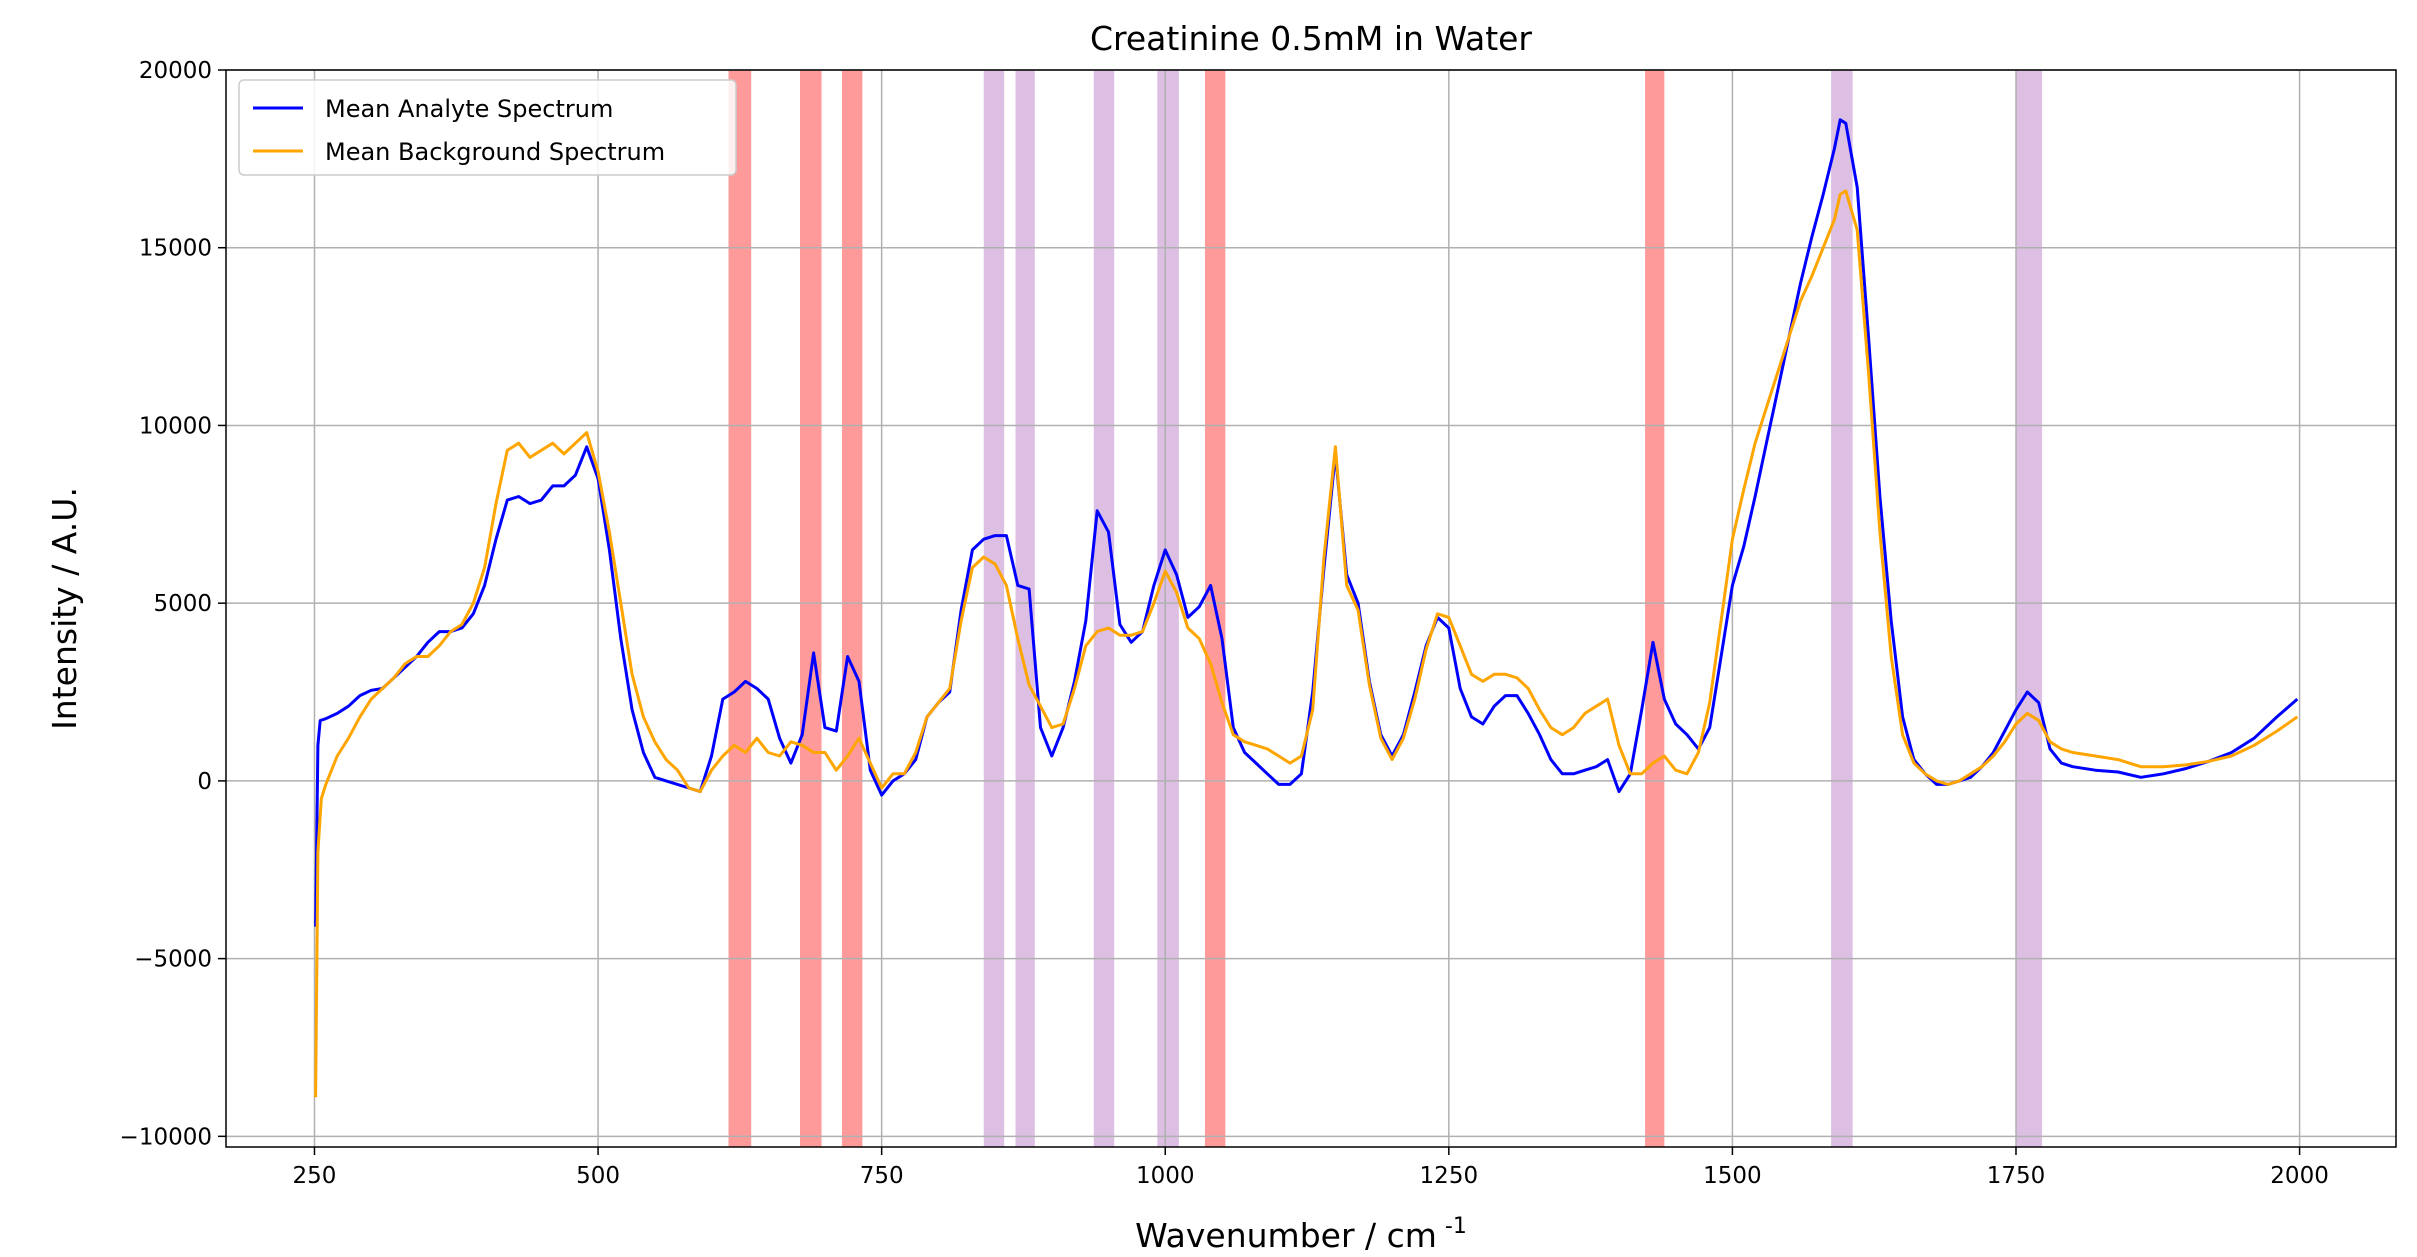  What do you see at coordinates (166, 1137) in the screenshot?
I see `y-tick-label: −10000` at bounding box center [166, 1137].